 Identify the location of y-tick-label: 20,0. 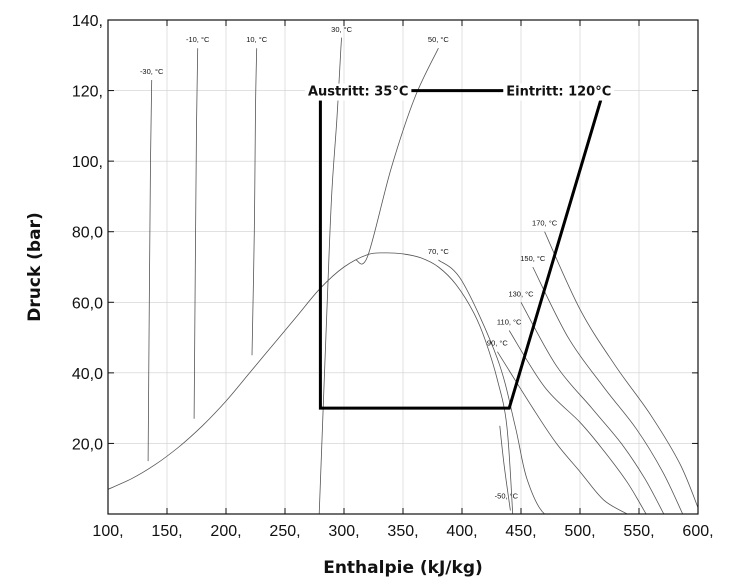
(87, 444).